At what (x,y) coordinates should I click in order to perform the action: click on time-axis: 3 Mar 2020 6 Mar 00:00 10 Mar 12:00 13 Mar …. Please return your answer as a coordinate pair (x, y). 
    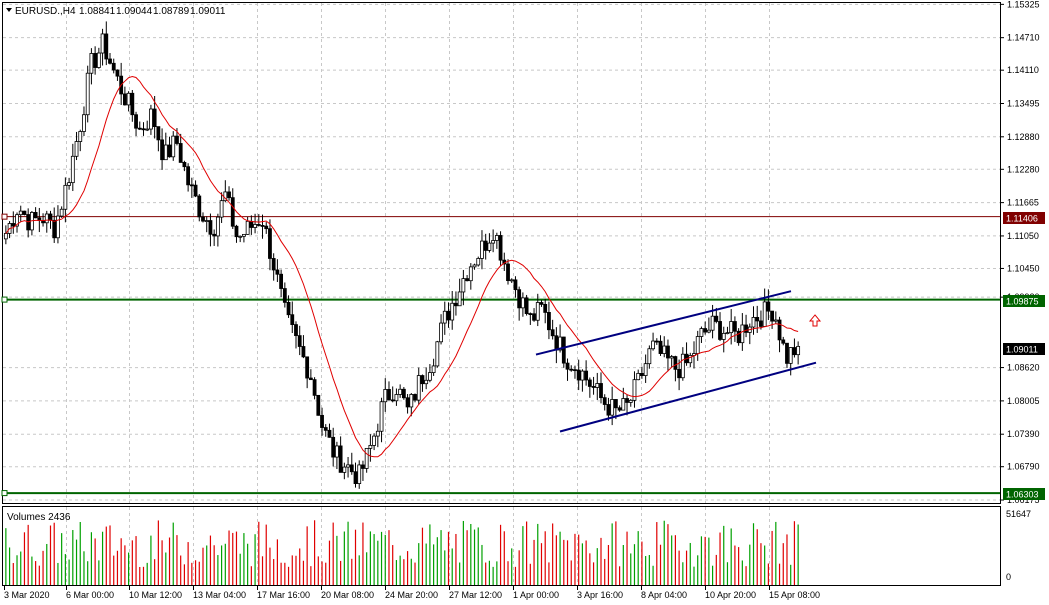
    Looking at the image, I should click on (412, 593).